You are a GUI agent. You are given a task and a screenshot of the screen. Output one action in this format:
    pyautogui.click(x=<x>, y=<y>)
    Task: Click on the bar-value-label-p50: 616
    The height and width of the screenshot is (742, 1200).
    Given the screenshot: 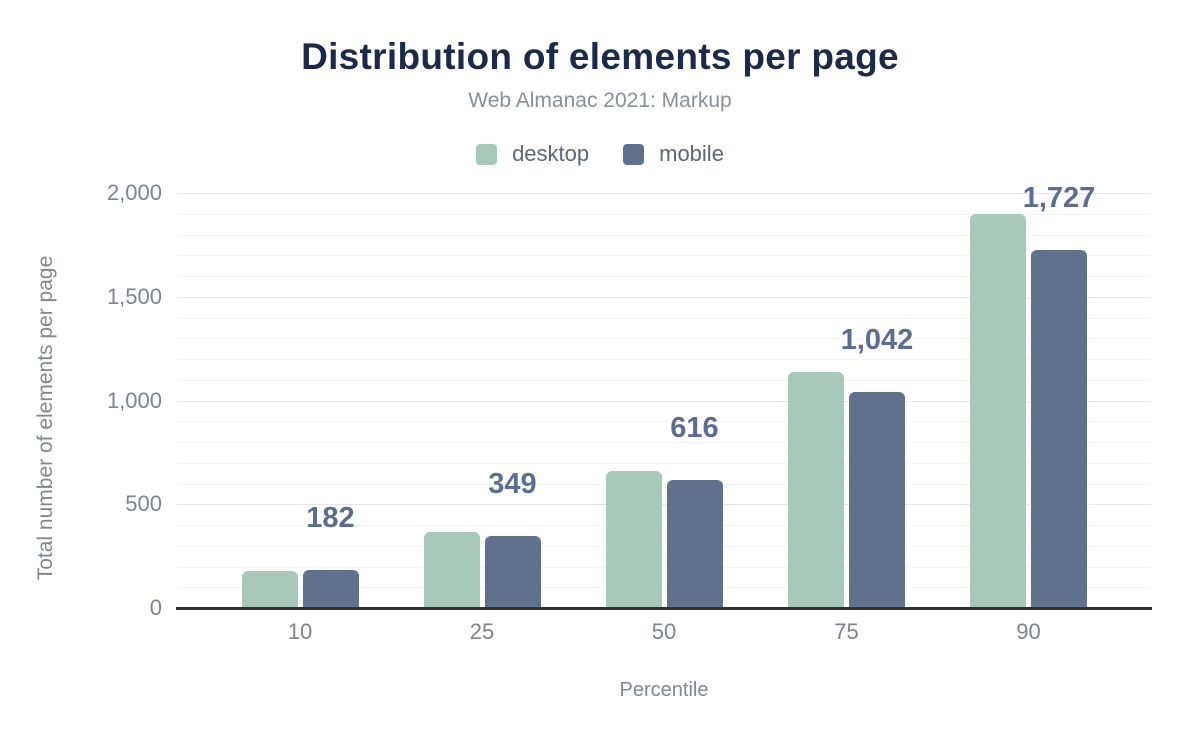 What is the action you would take?
    pyautogui.click(x=694, y=428)
    